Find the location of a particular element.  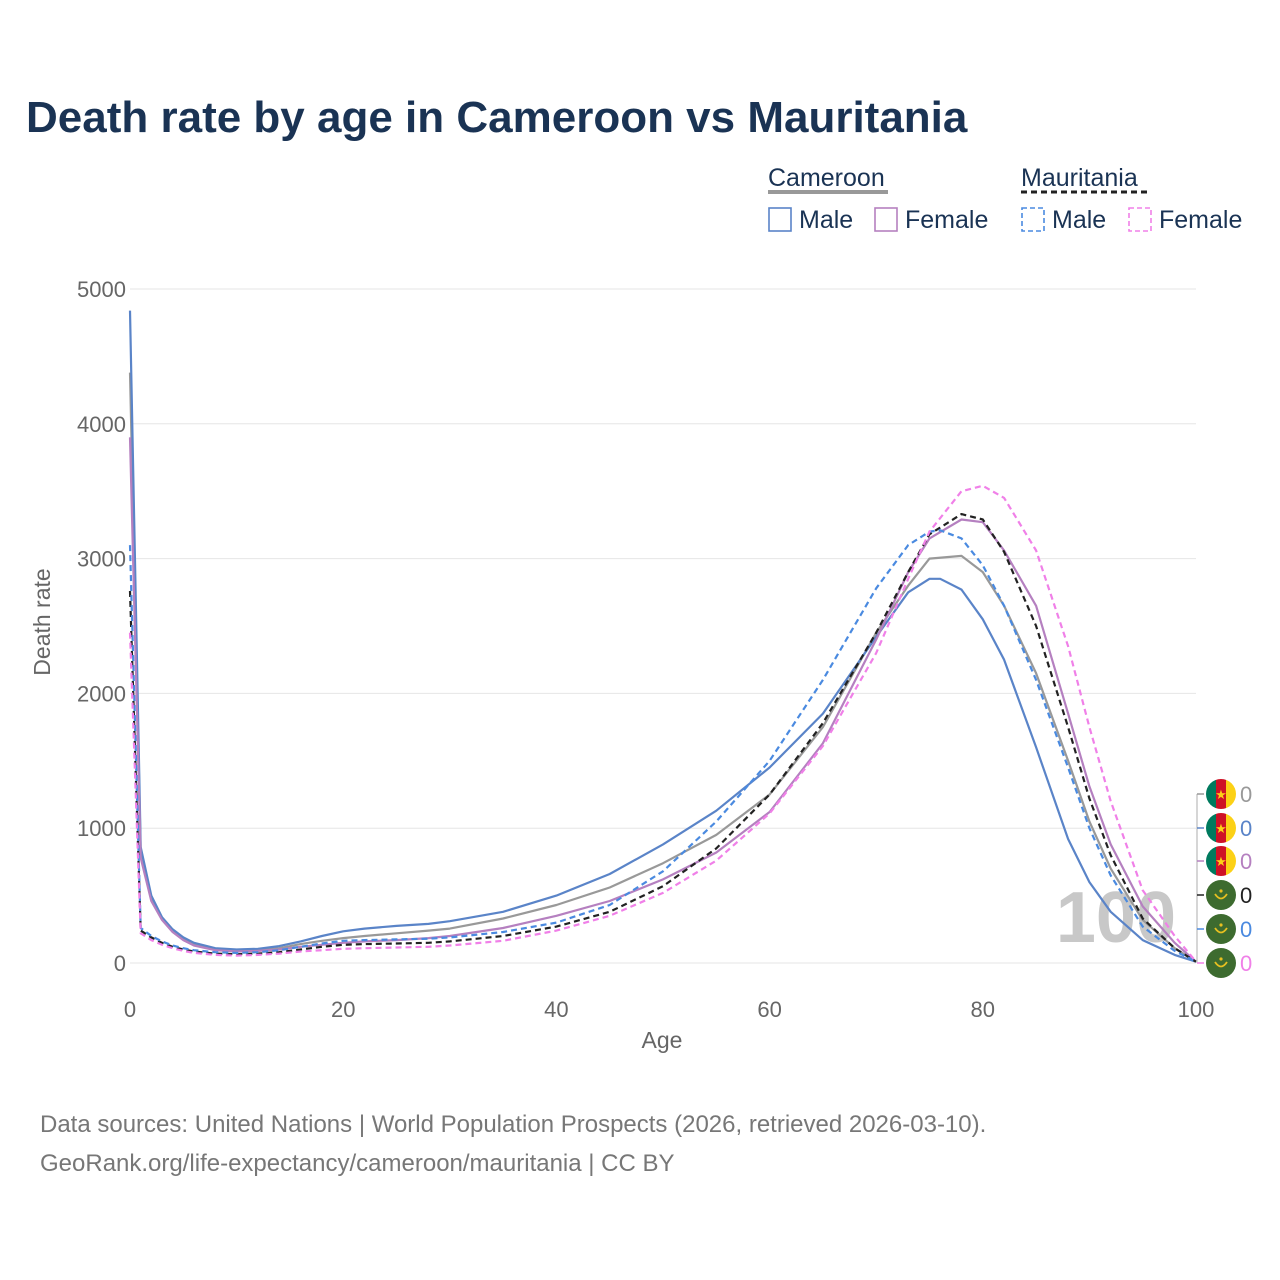

end-markers: ★ 0 ★ 0 ★ 0 0 0 0 is located at coordinates (1224, 878).